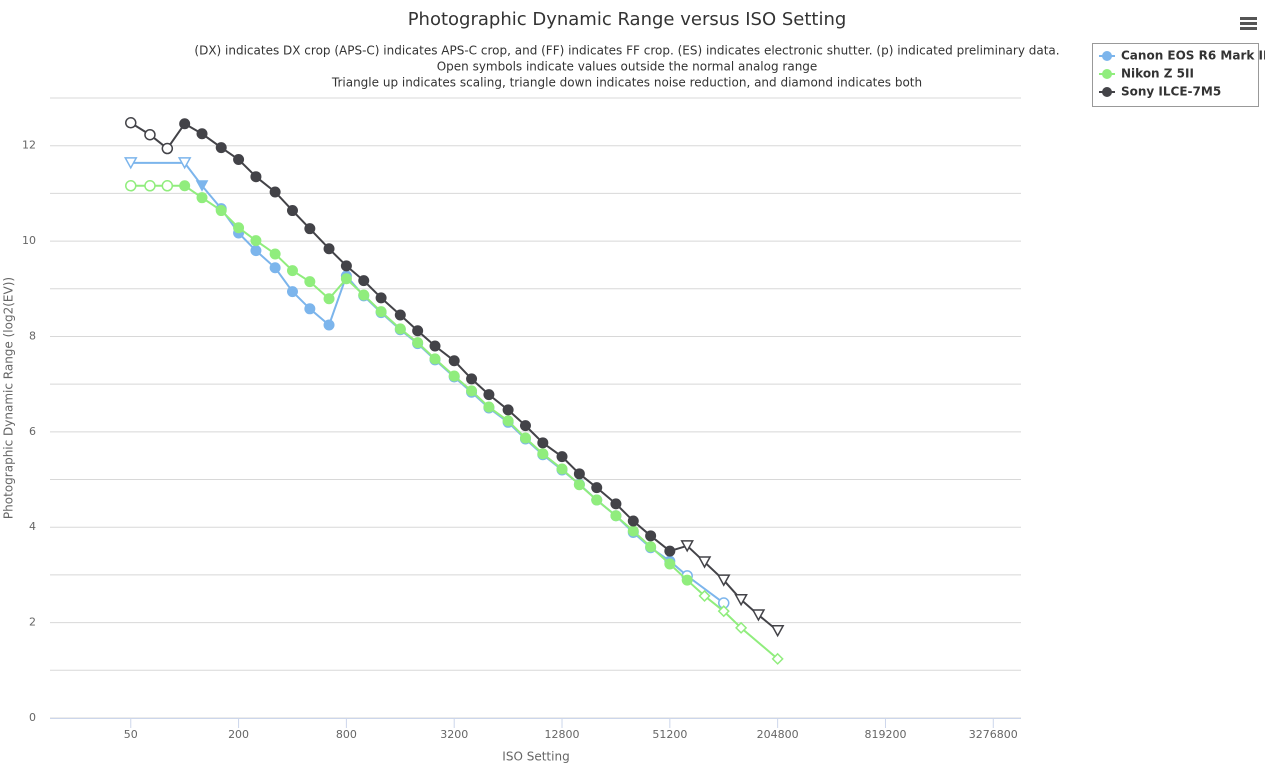 The image size is (1265, 771). I want to click on y-tick-label: 10, so click(29, 240).